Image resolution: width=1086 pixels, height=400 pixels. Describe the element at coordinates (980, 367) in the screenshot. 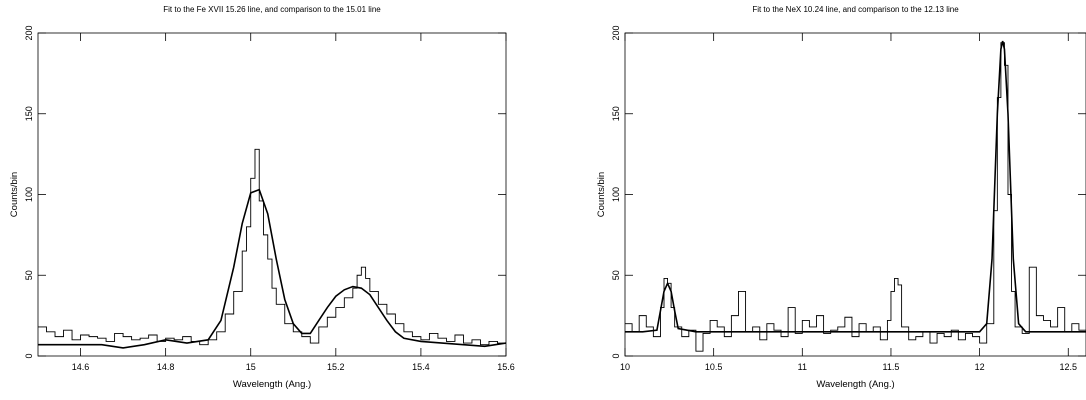

I see `x-tick-label: 12` at that location.